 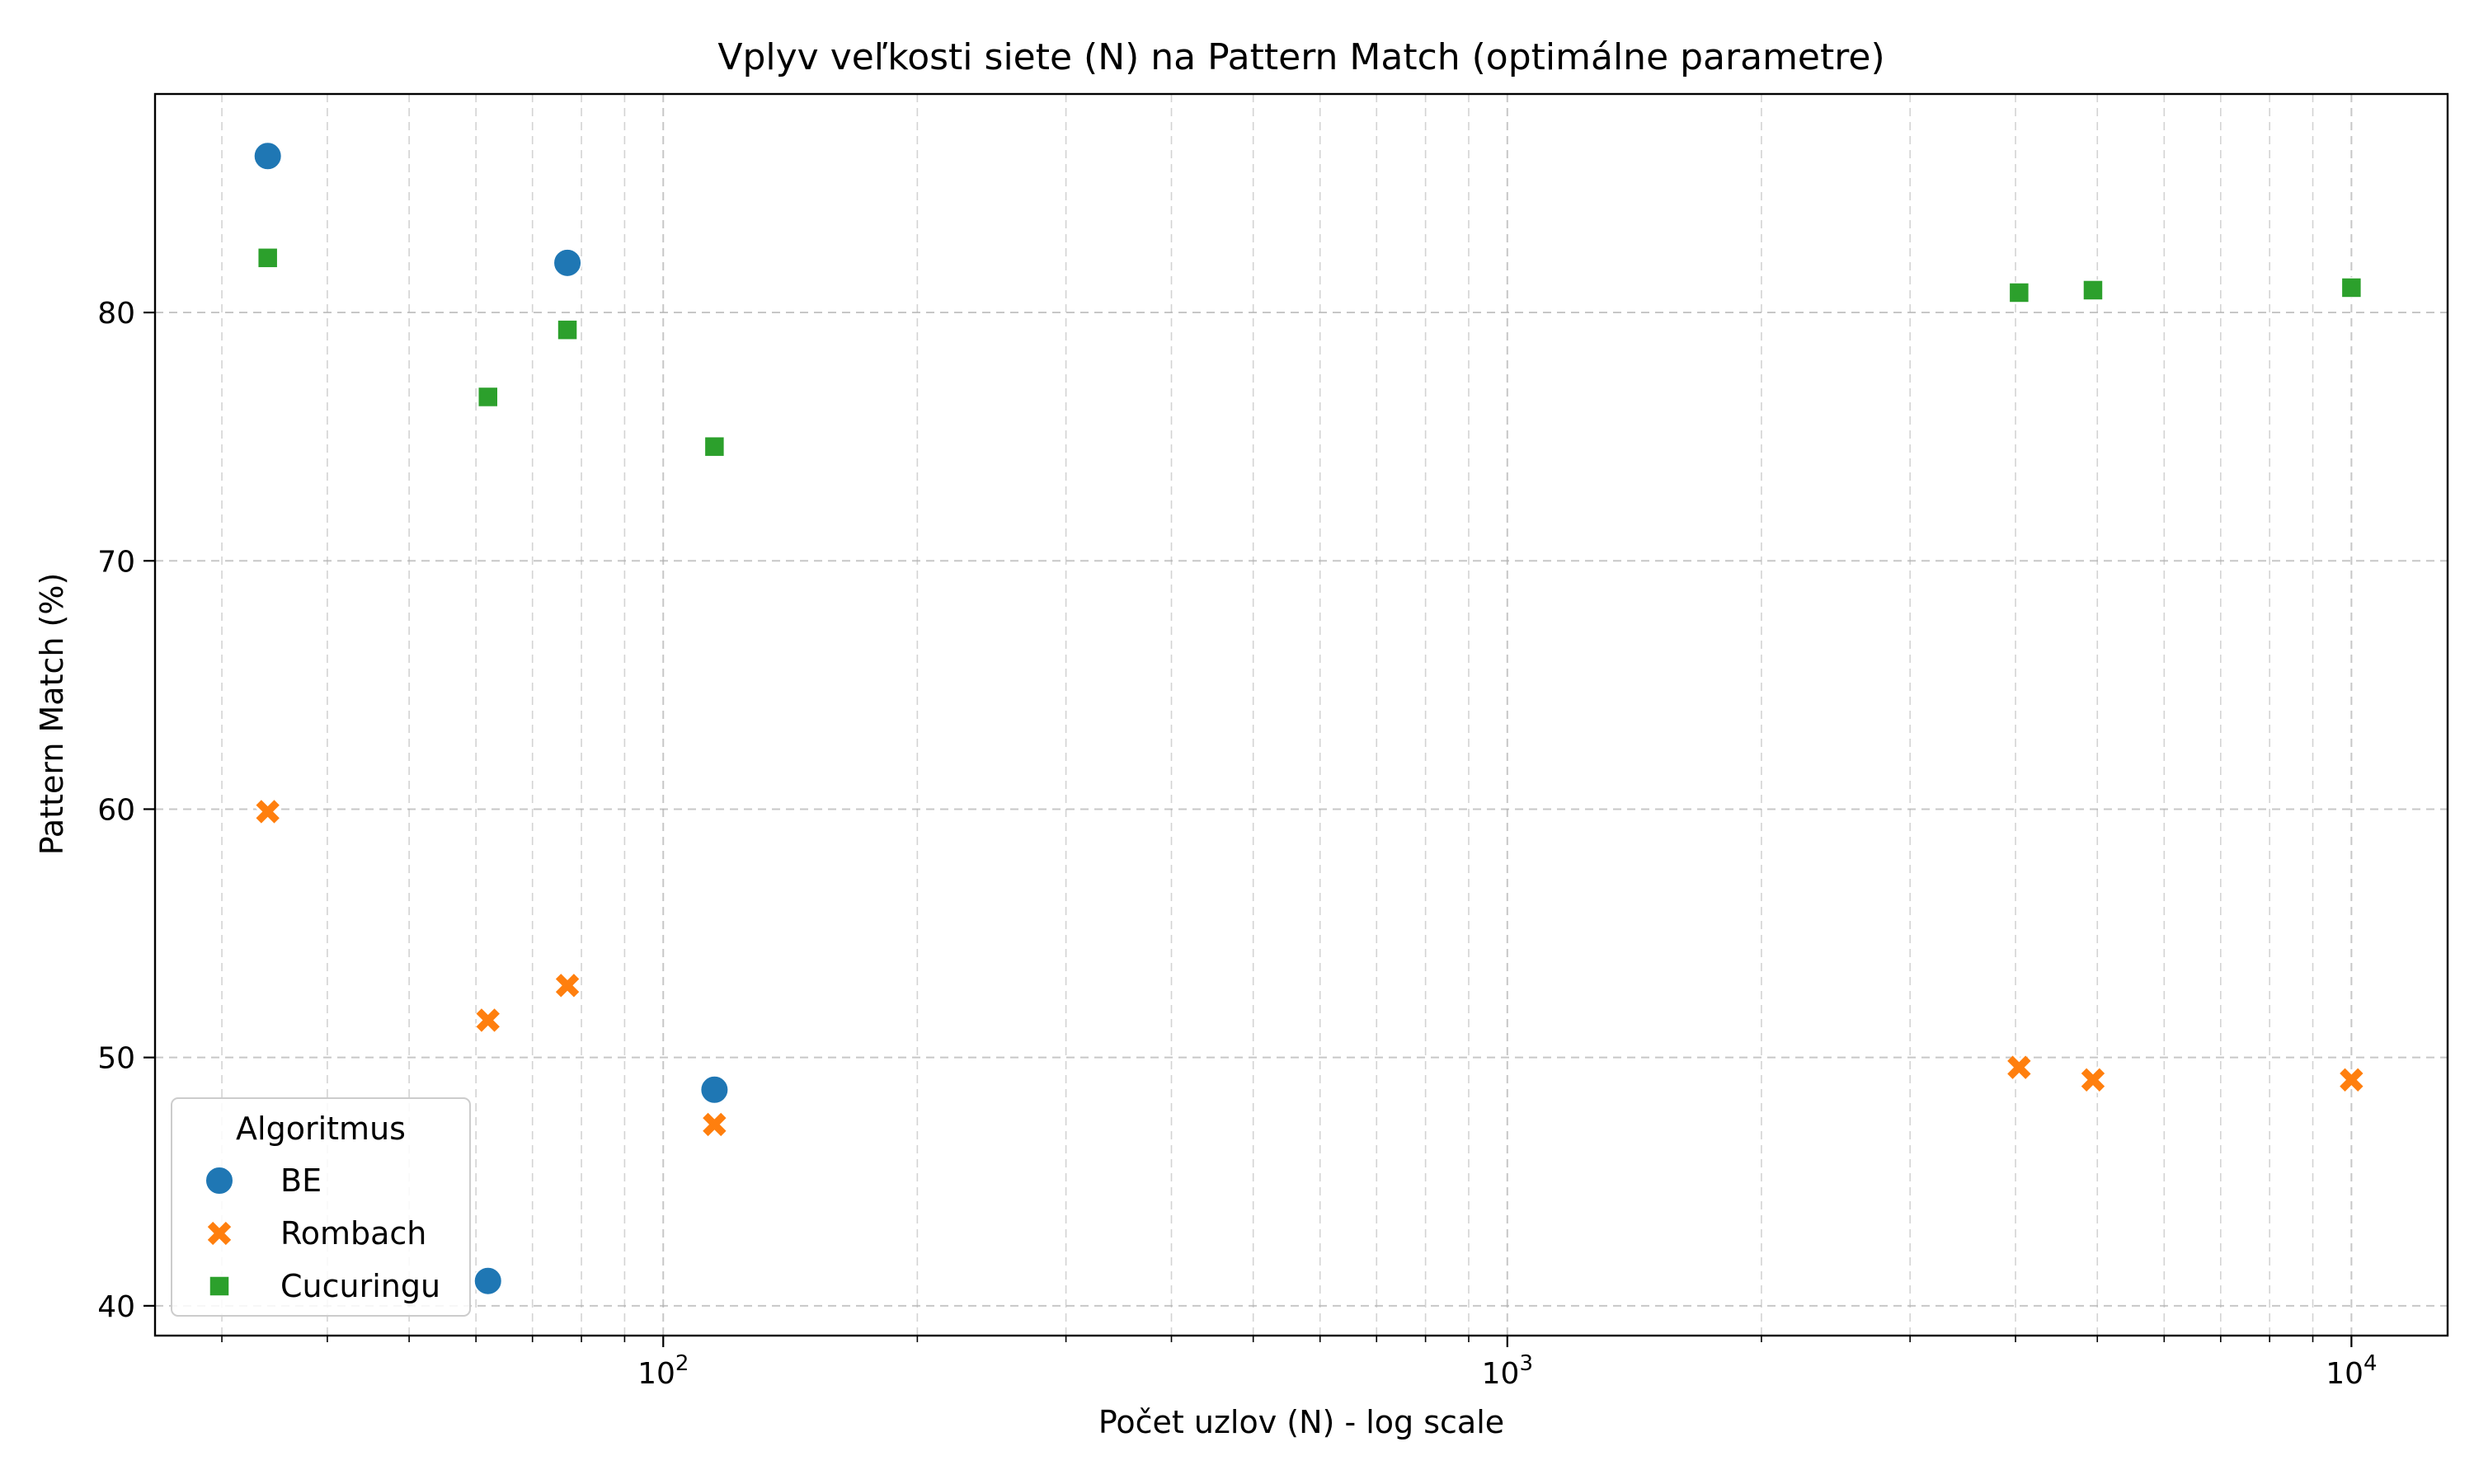 I want to click on x-axis-label: Počet uzlov (N) - log scale, so click(x=1301, y=1422).